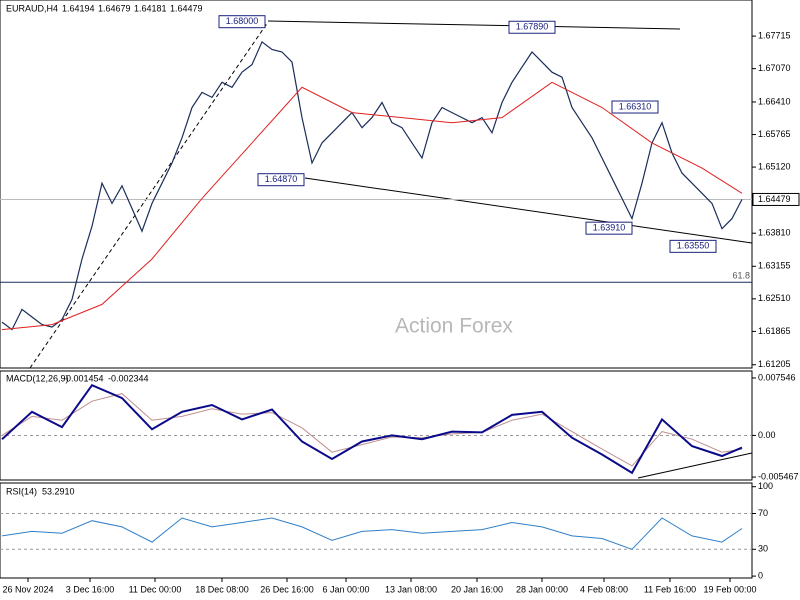 This screenshot has width=800, height=600. What do you see at coordinates (155, 589) in the screenshot?
I see `x-tick-label: 11 Dec 00:00` at bounding box center [155, 589].